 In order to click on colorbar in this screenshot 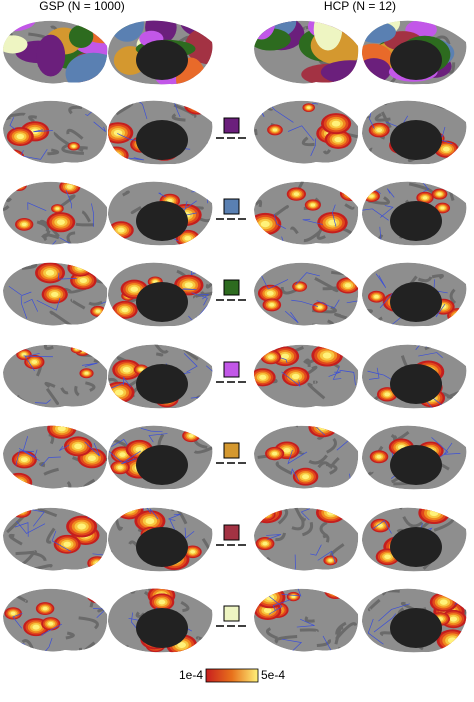, I will do `click(232, 675)`.